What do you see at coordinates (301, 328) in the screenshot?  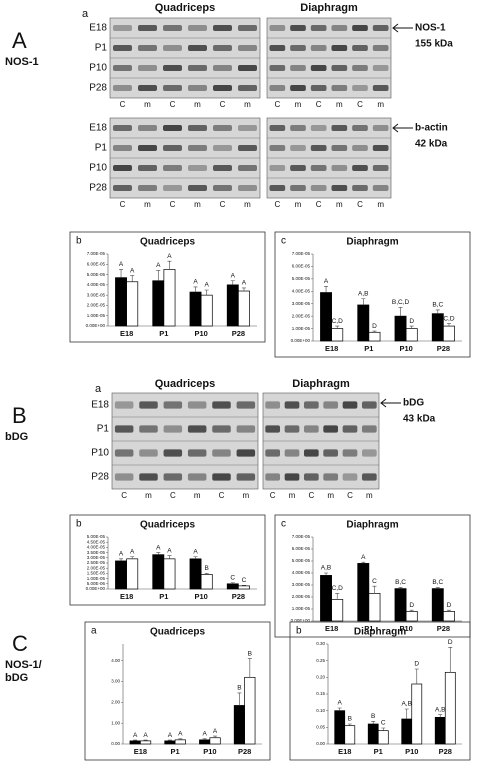 I see `y-tick-label: 1.00E-05` at bounding box center [301, 328].